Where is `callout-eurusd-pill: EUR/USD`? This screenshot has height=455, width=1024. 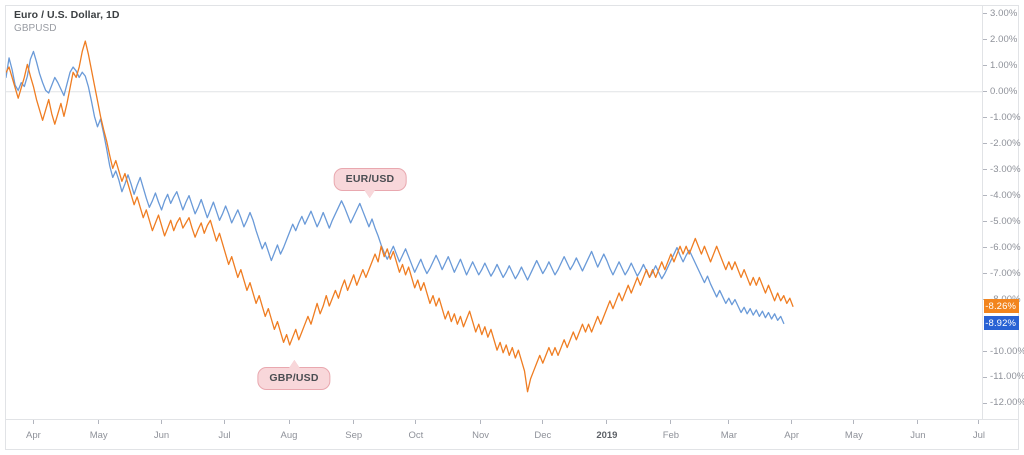
callout-eurusd-pill: EUR/USD is located at coordinates (370, 183).